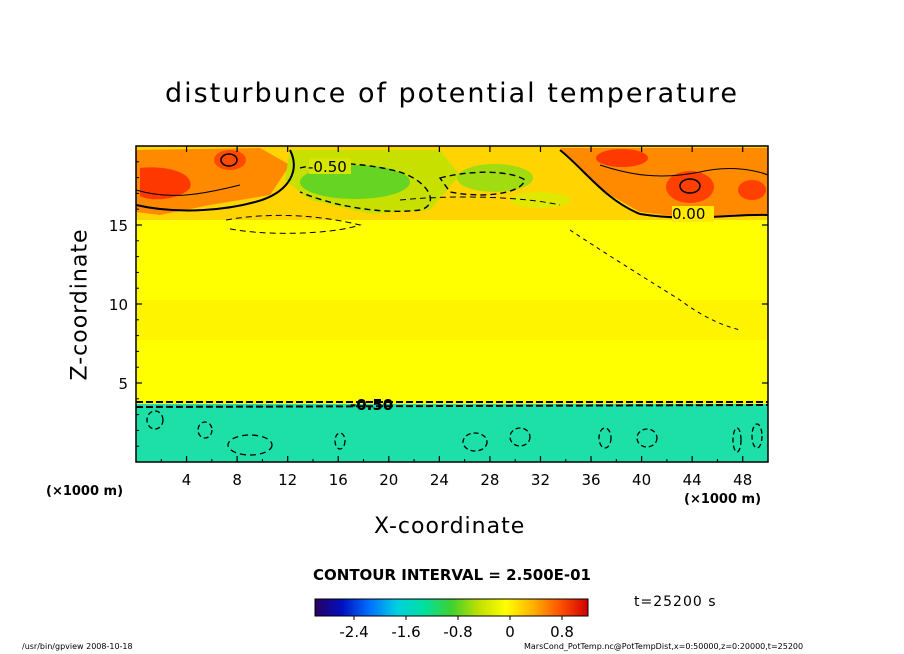 The height and width of the screenshot is (654, 904). I want to click on colorbar-tick-label: 0, so click(510, 632).